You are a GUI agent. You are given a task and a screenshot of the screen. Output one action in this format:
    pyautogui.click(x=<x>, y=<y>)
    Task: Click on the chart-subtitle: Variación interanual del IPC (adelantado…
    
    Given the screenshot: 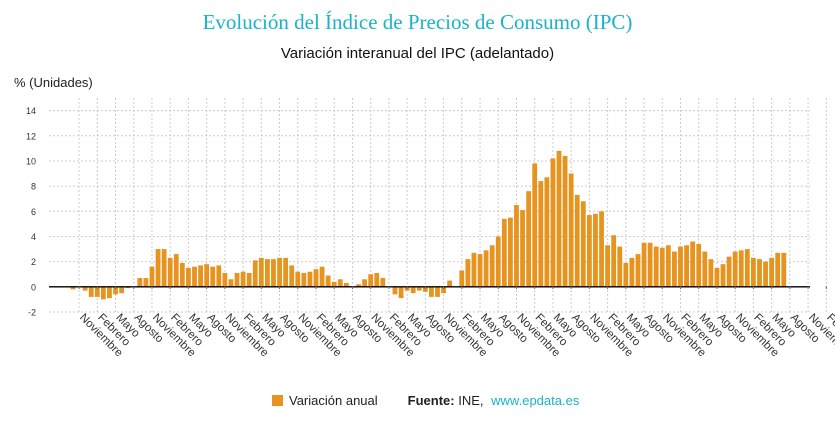 What is the action you would take?
    pyautogui.click(x=417, y=53)
    